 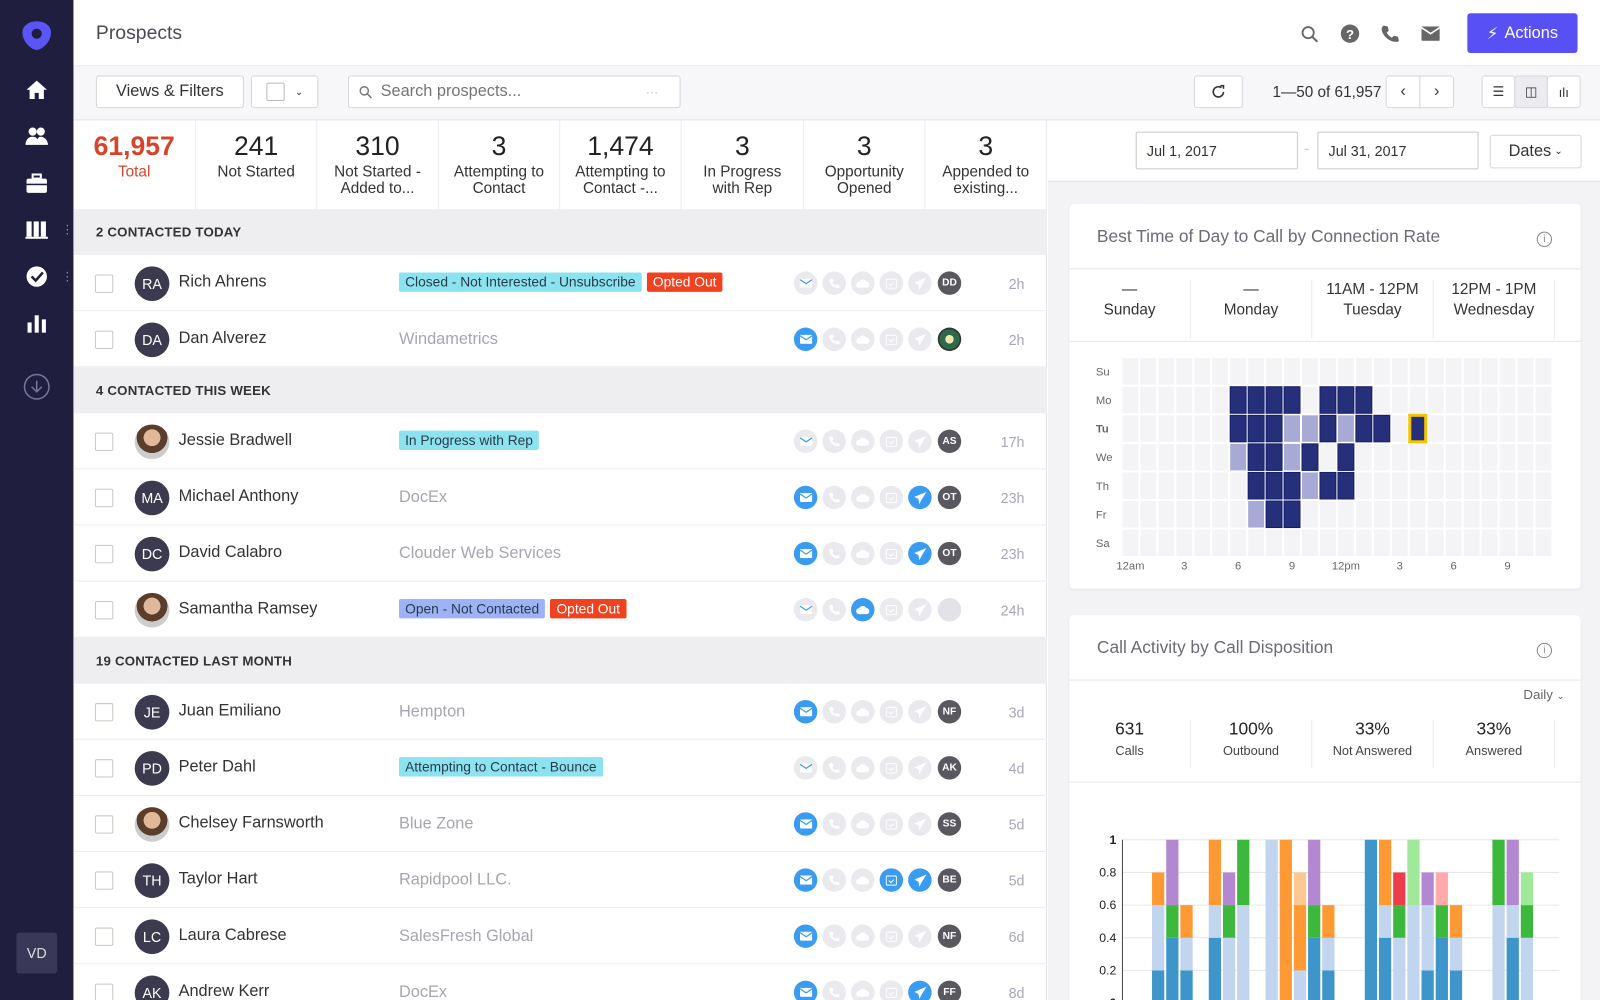 I want to click on company-name: SalesFresh Global, so click(x=466, y=936).